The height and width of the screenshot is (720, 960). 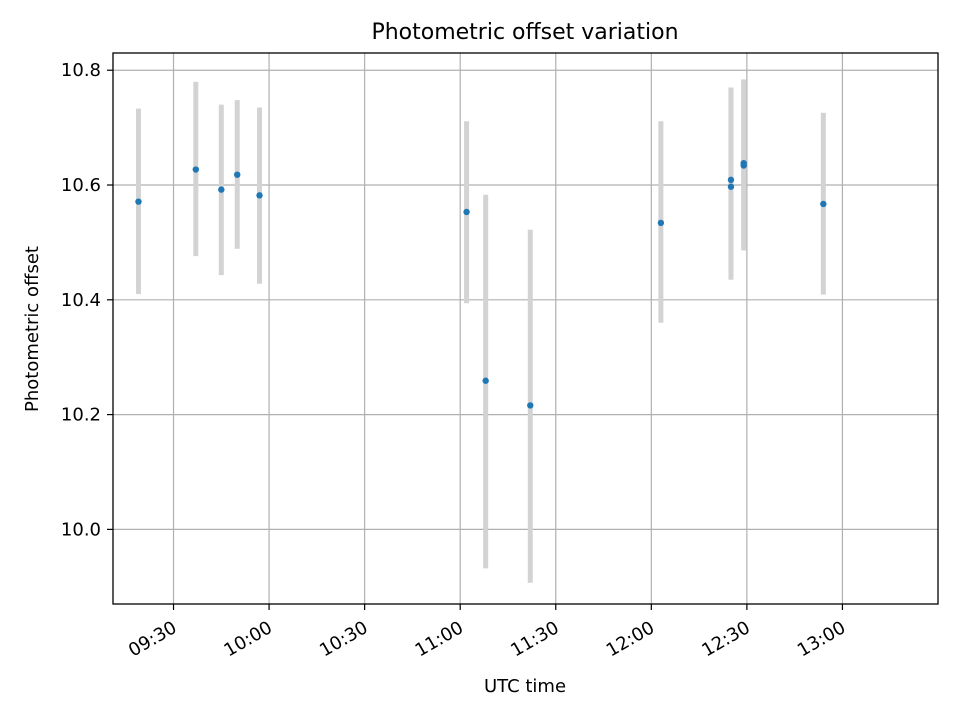 What do you see at coordinates (525, 686) in the screenshot?
I see `x-axis-label: UTC time` at bounding box center [525, 686].